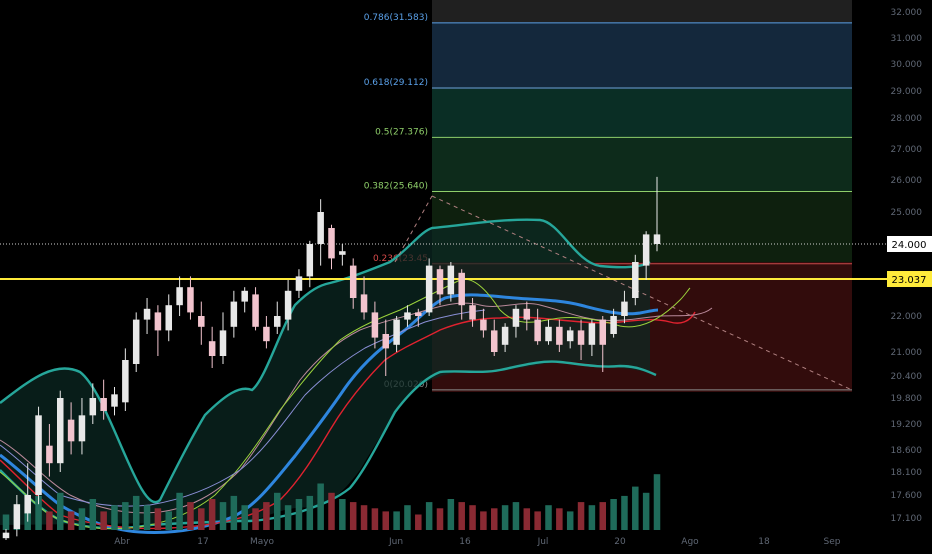 The image size is (932, 554). I want to click on fib-level-label: 0.618(29.112), so click(396, 83).